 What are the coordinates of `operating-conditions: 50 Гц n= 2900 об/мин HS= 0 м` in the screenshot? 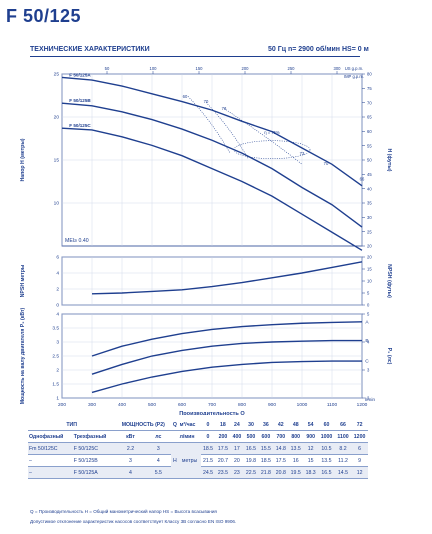 It's located at (318, 49).